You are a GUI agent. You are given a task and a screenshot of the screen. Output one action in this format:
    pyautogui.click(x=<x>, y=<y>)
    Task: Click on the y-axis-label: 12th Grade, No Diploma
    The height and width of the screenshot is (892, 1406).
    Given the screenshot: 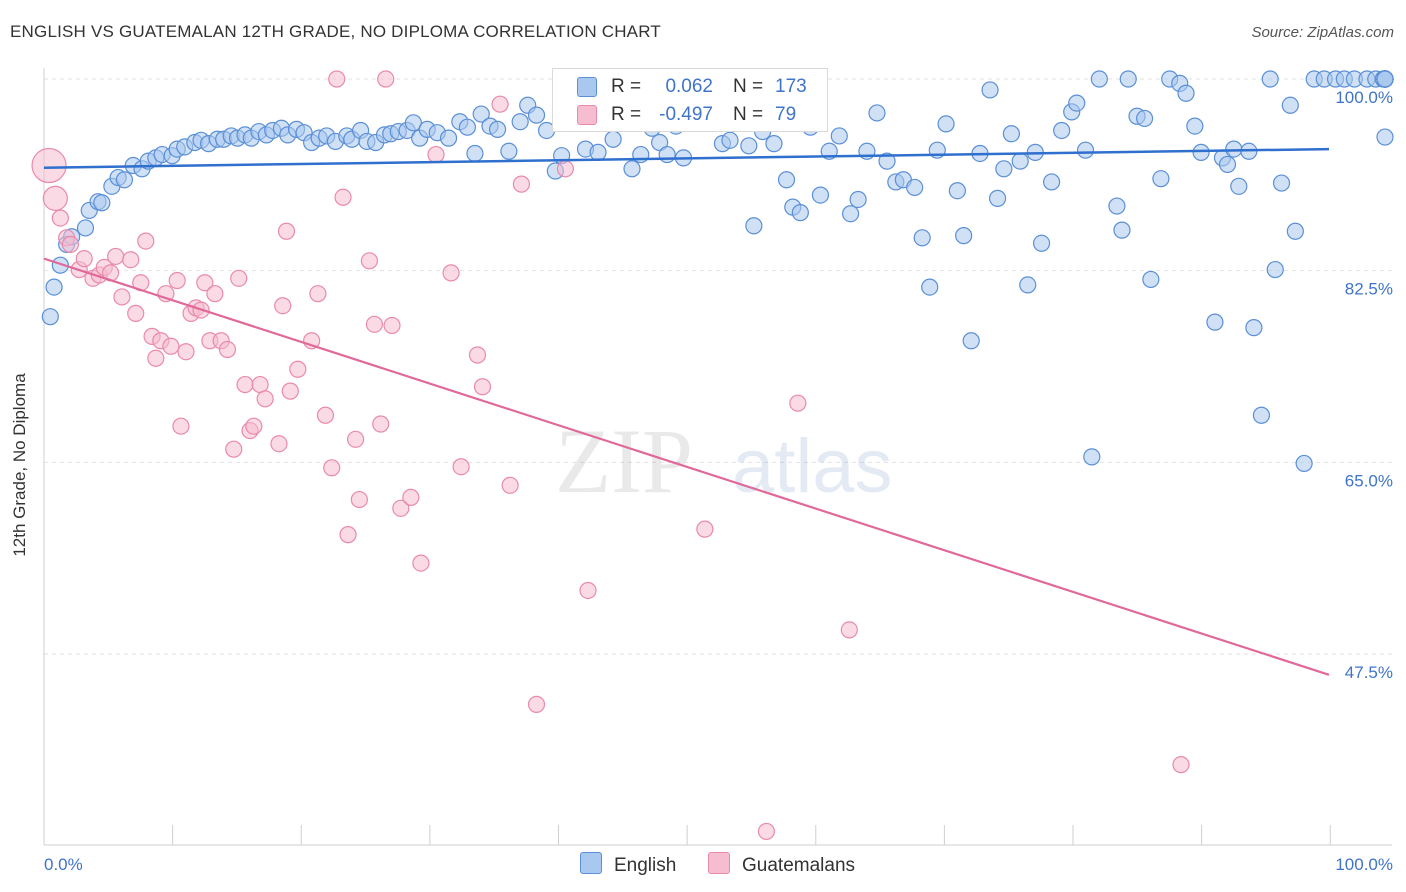 What is the action you would take?
    pyautogui.click(x=19, y=465)
    